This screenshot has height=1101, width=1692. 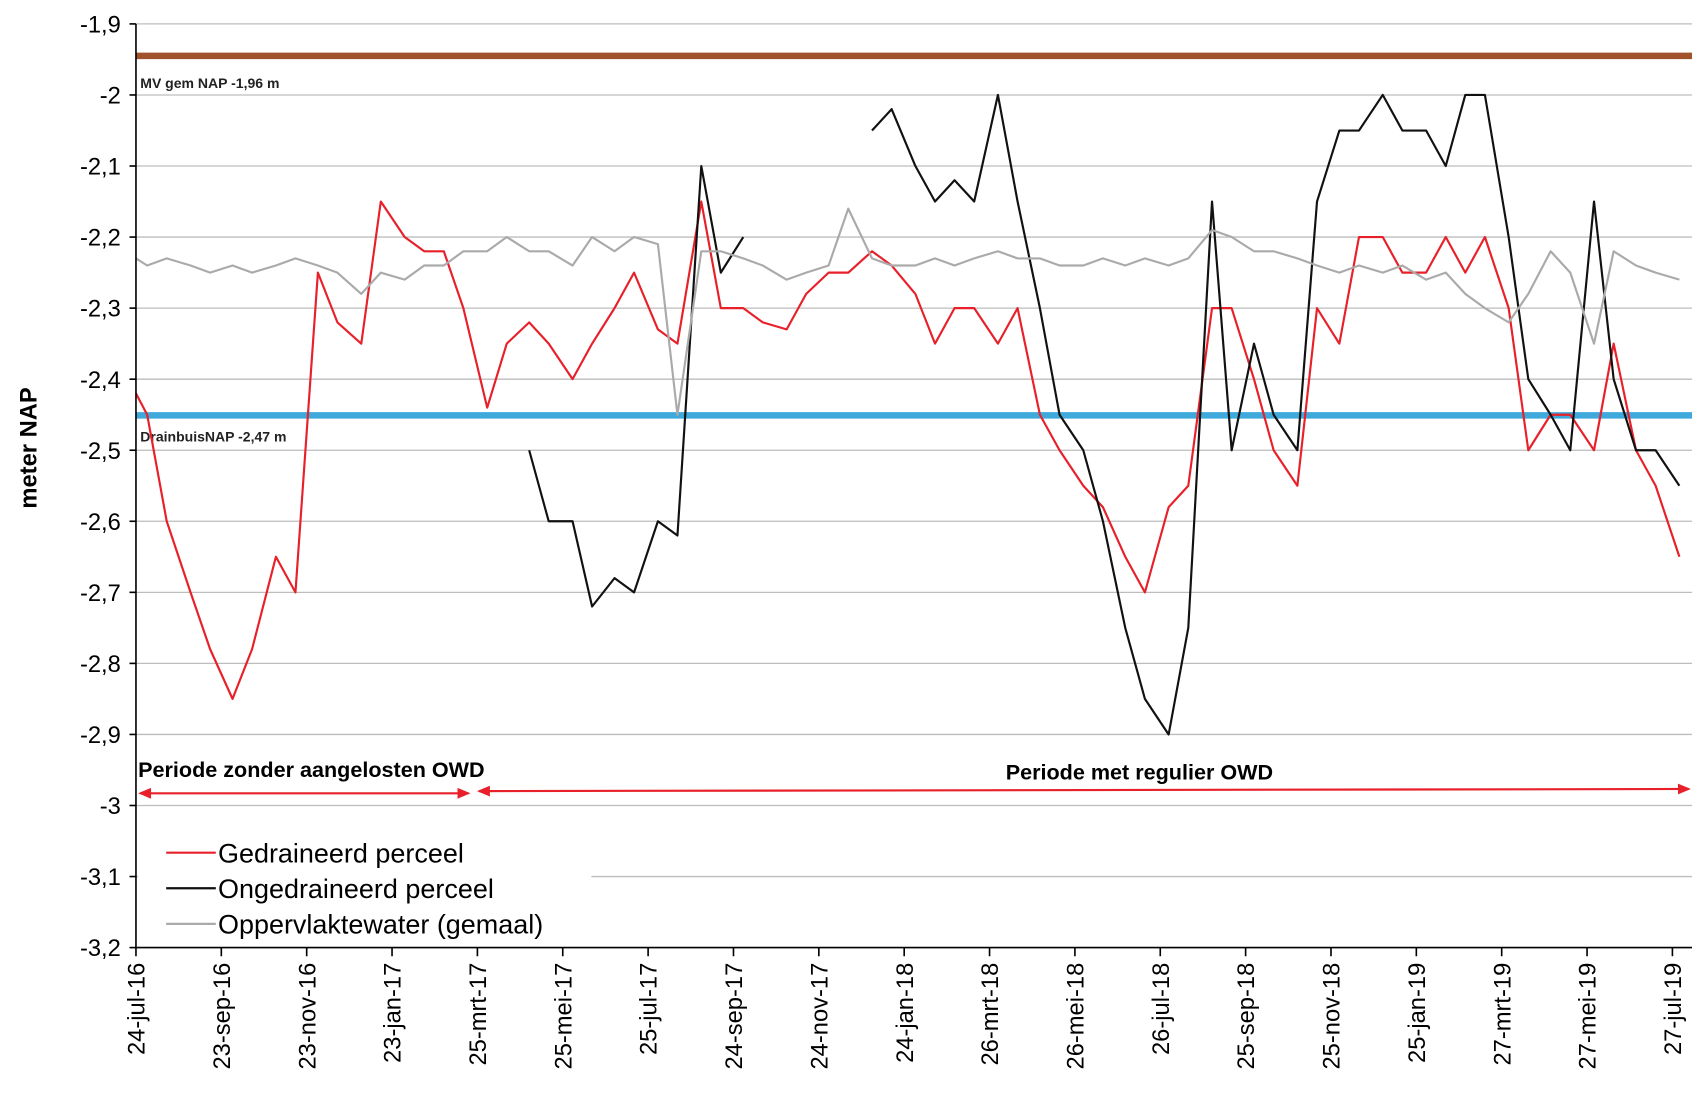 What do you see at coordinates (100, 168) in the screenshot?
I see `y-tick-label: -2,1` at bounding box center [100, 168].